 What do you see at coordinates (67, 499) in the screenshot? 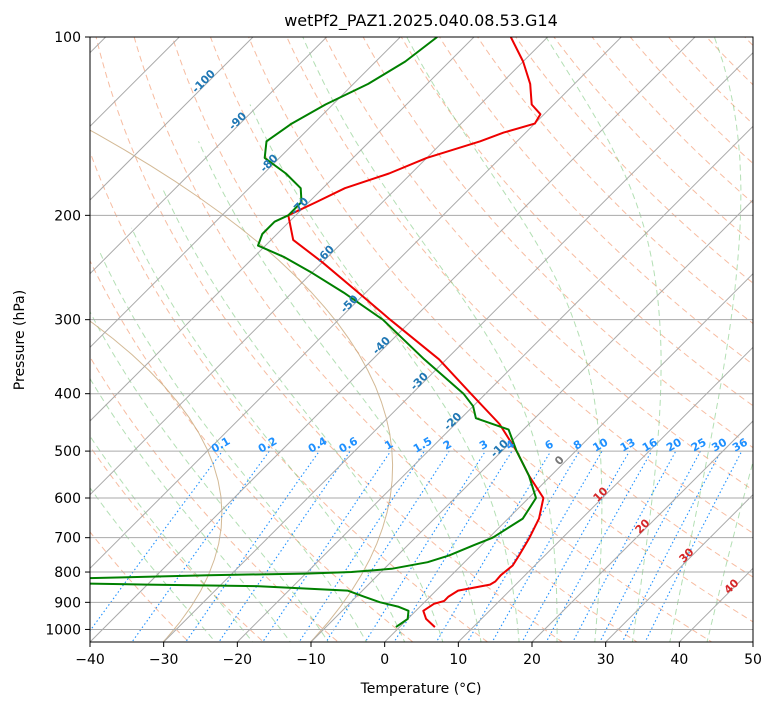
I see `y-tick-label: 600` at bounding box center [67, 499].